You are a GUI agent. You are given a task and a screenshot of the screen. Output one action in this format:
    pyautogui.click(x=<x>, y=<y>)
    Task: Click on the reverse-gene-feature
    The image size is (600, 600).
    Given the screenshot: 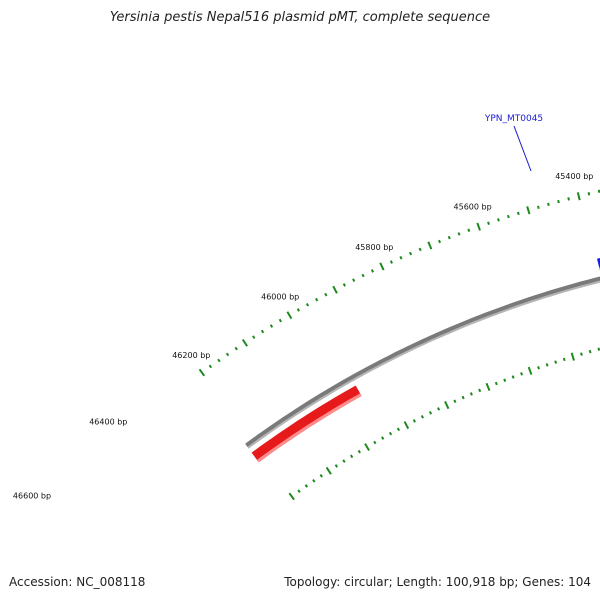 What is the action you would take?
    pyautogui.click(x=306, y=424)
    